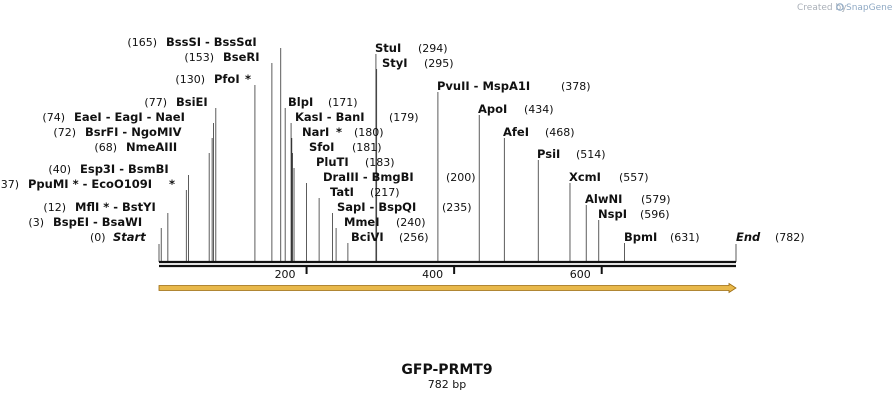 Image resolution: width=895 pixels, height=400 pixels. I want to click on snapgene-watermark: Created by SnapGene, so click(845, 8).